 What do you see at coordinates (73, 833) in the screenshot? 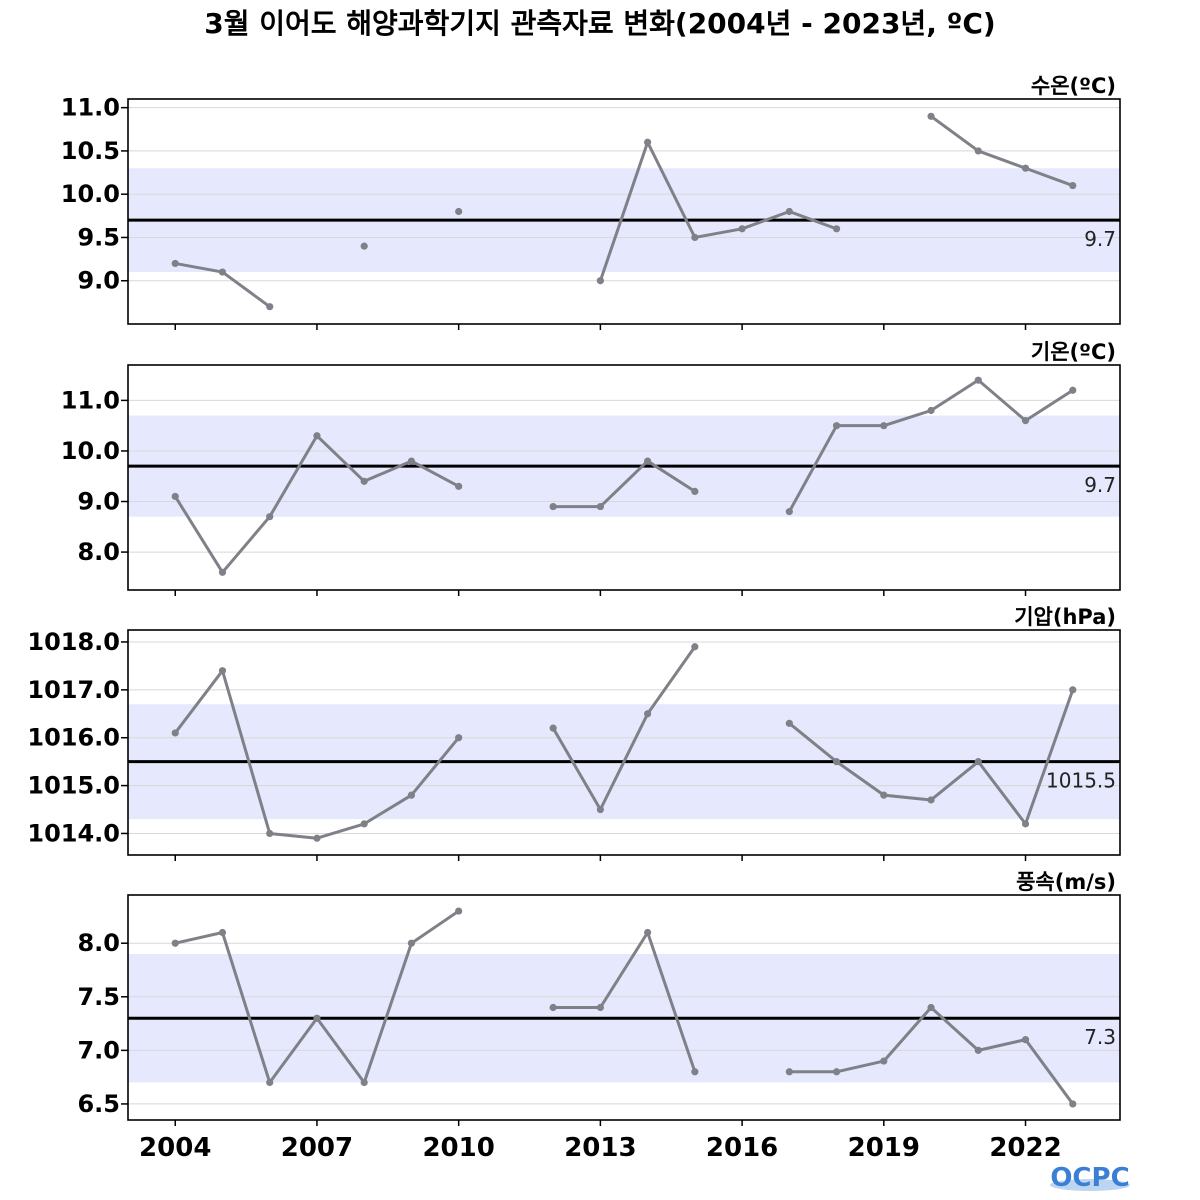
I see `y-tick-label: 1014.0` at bounding box center [73, 833].